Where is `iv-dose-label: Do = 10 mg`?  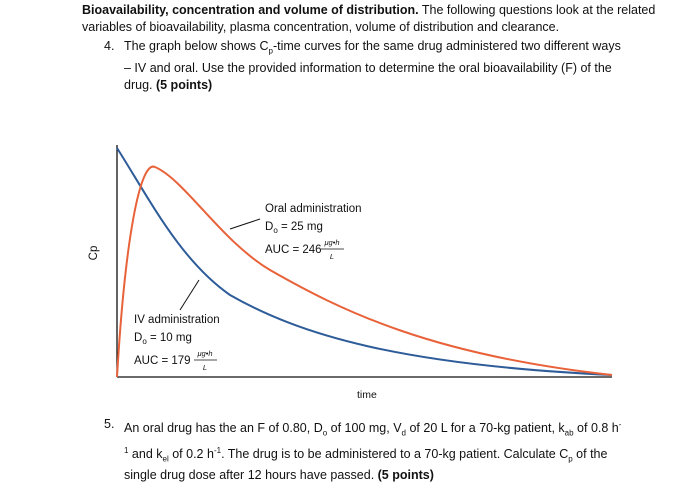 iv-dose-label: Do = 10 mg is located at coordinates (163, 339).